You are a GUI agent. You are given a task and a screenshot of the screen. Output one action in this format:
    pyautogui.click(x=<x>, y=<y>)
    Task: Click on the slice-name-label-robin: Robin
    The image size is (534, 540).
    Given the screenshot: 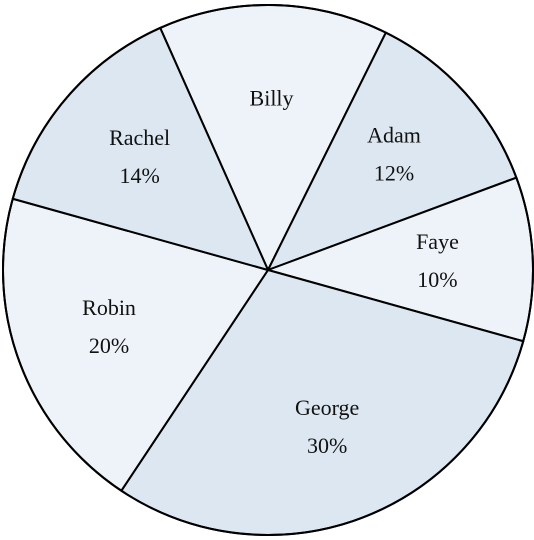 What is the action you would take?
    pyautogui.click(x=109, y=307)
    